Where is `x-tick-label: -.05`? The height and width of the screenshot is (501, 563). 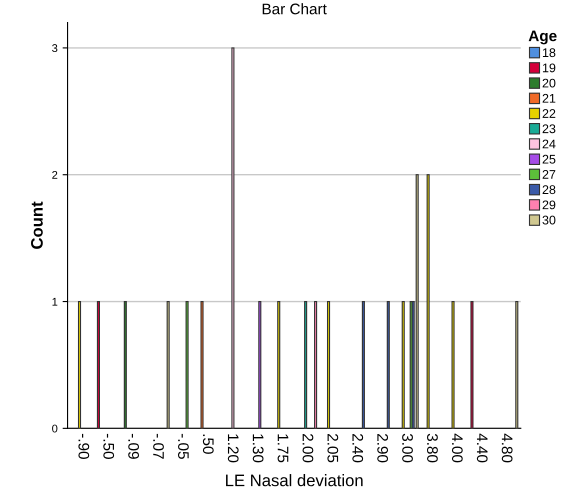
x-tick-label: -.05 is located at coordinates (183, 446).